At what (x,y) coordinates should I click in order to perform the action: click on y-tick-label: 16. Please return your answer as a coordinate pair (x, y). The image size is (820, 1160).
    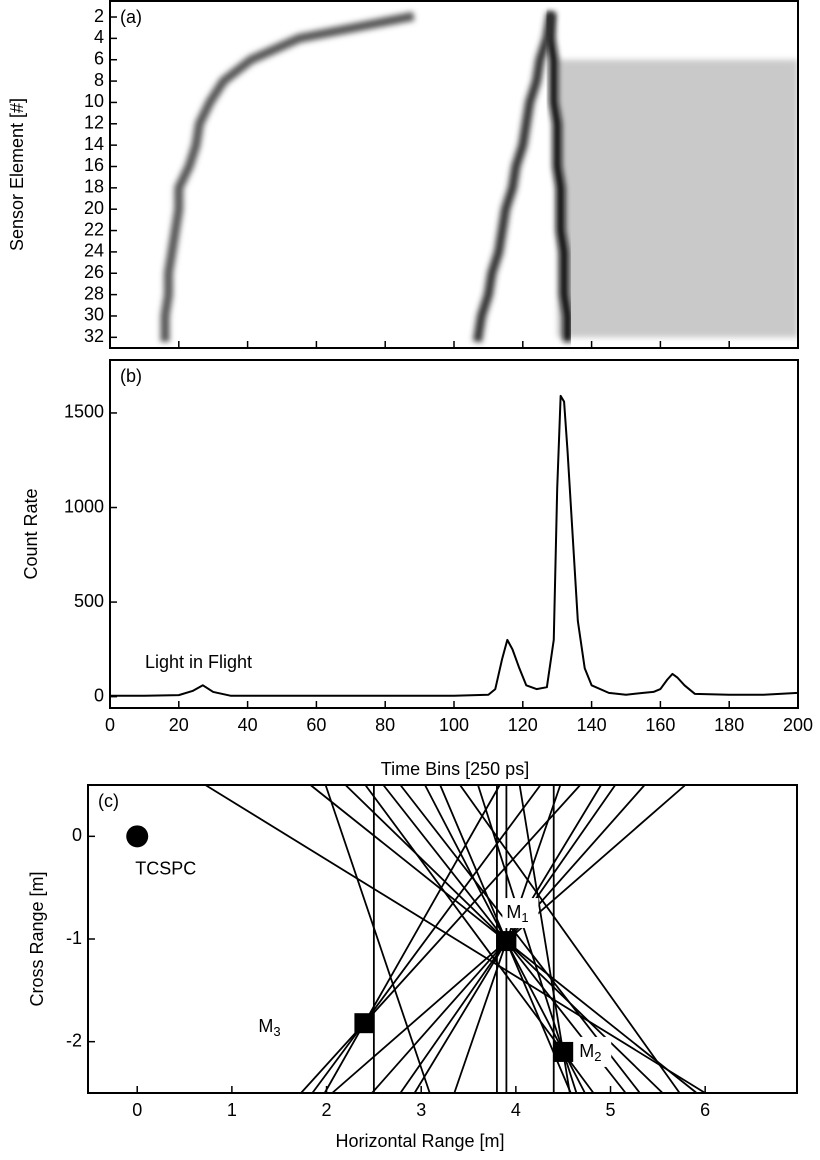
    Looking at the image, I should click on (94, 165).